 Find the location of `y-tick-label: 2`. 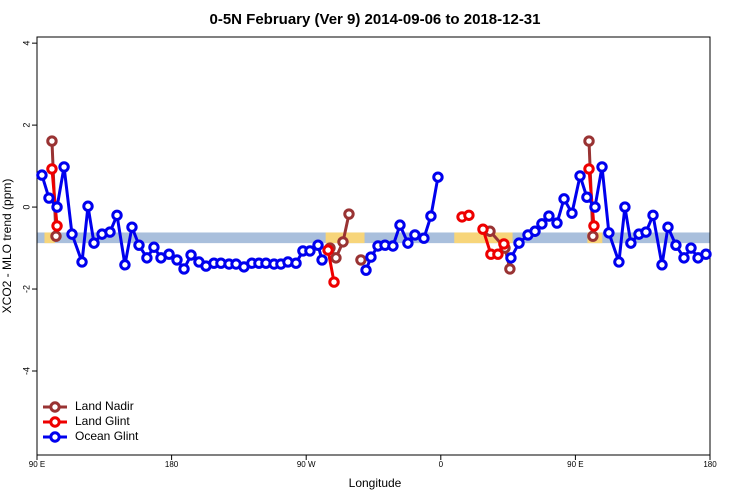

y-tick-label: 2 is located at coordinates (26, 125).